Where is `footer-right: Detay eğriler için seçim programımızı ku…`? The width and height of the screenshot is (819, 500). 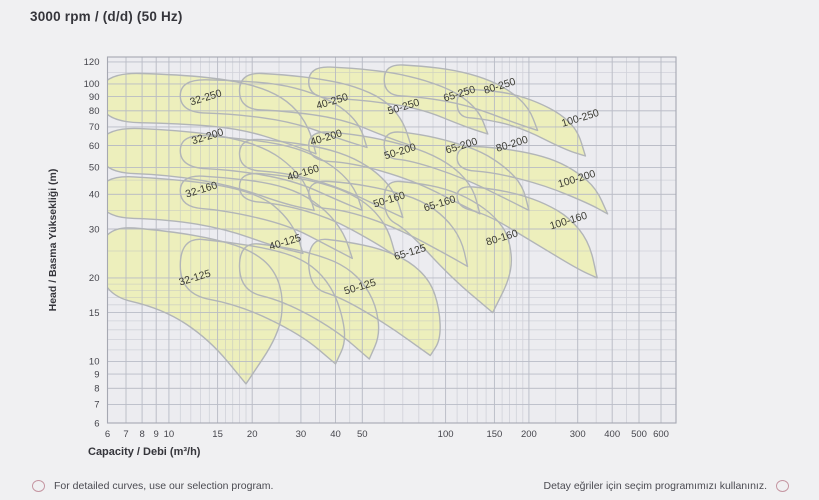
footer-right: Detay eğriler için seçim programımızı ku… is located at coordinates (666, 486).